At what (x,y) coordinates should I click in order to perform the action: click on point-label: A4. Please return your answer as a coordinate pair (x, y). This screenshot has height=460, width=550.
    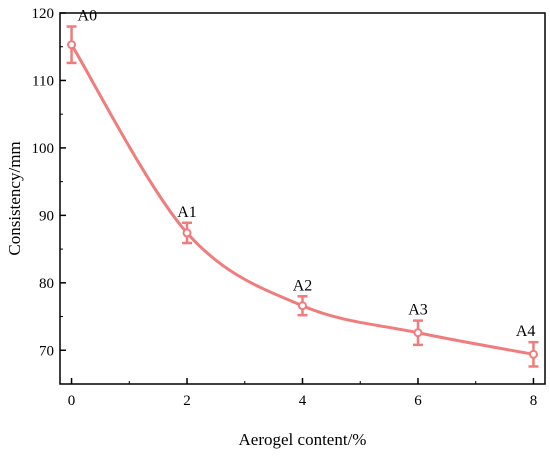
    Looking at the image, I should click on (526, 331).